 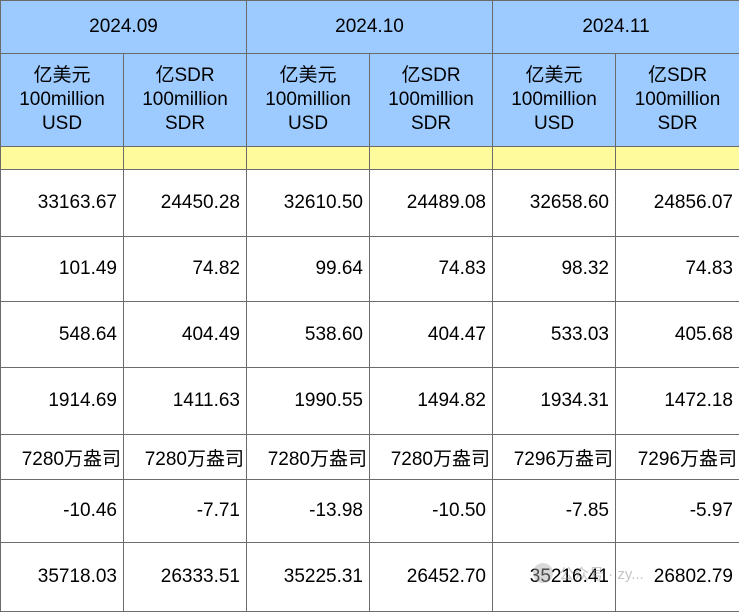 What do you see at coordinates (62, 335) in the screenshot?
I see `table-cell: 548.64` at bounding box center [62, 335].